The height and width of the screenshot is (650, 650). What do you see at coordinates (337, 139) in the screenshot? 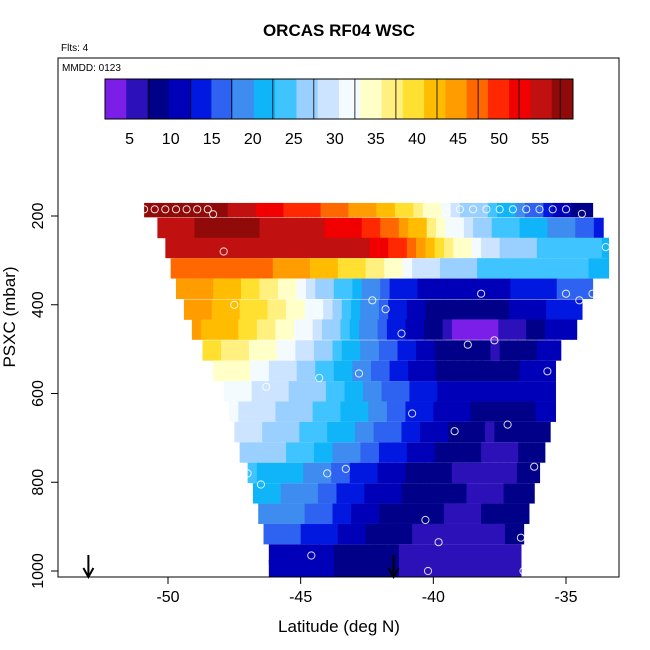
I see `colorbar-tick-labels: 5 10 15 20 25 30 35 40 45 50 55` at bounding box center [337, 139].